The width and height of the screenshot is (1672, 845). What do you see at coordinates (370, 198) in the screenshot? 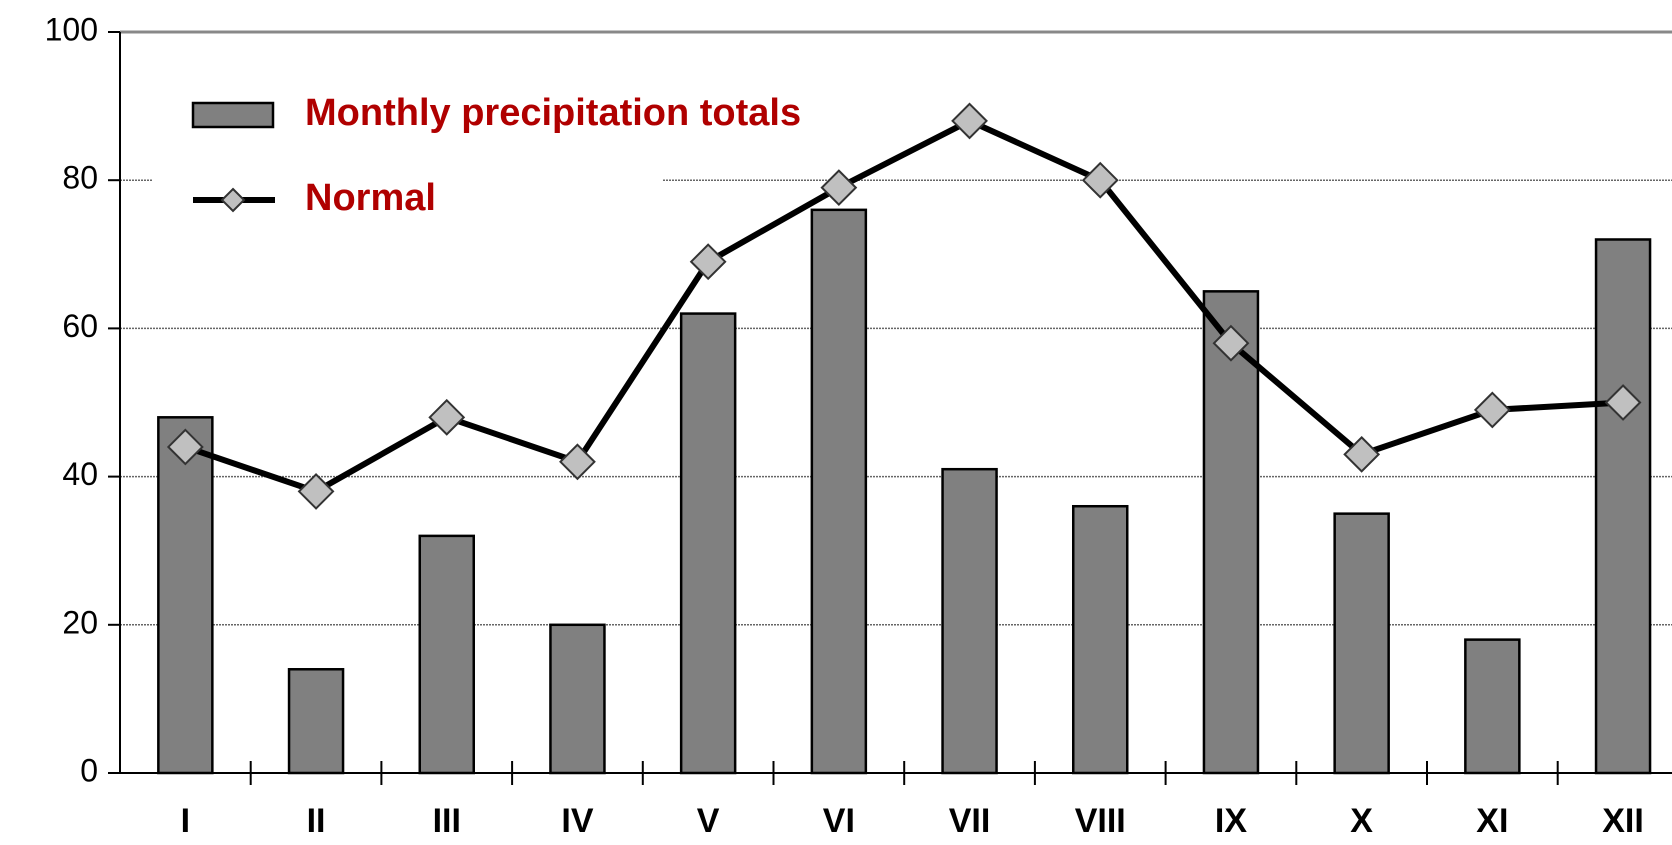
I see `legend-label: Normal` at bounding box center [370, 198].